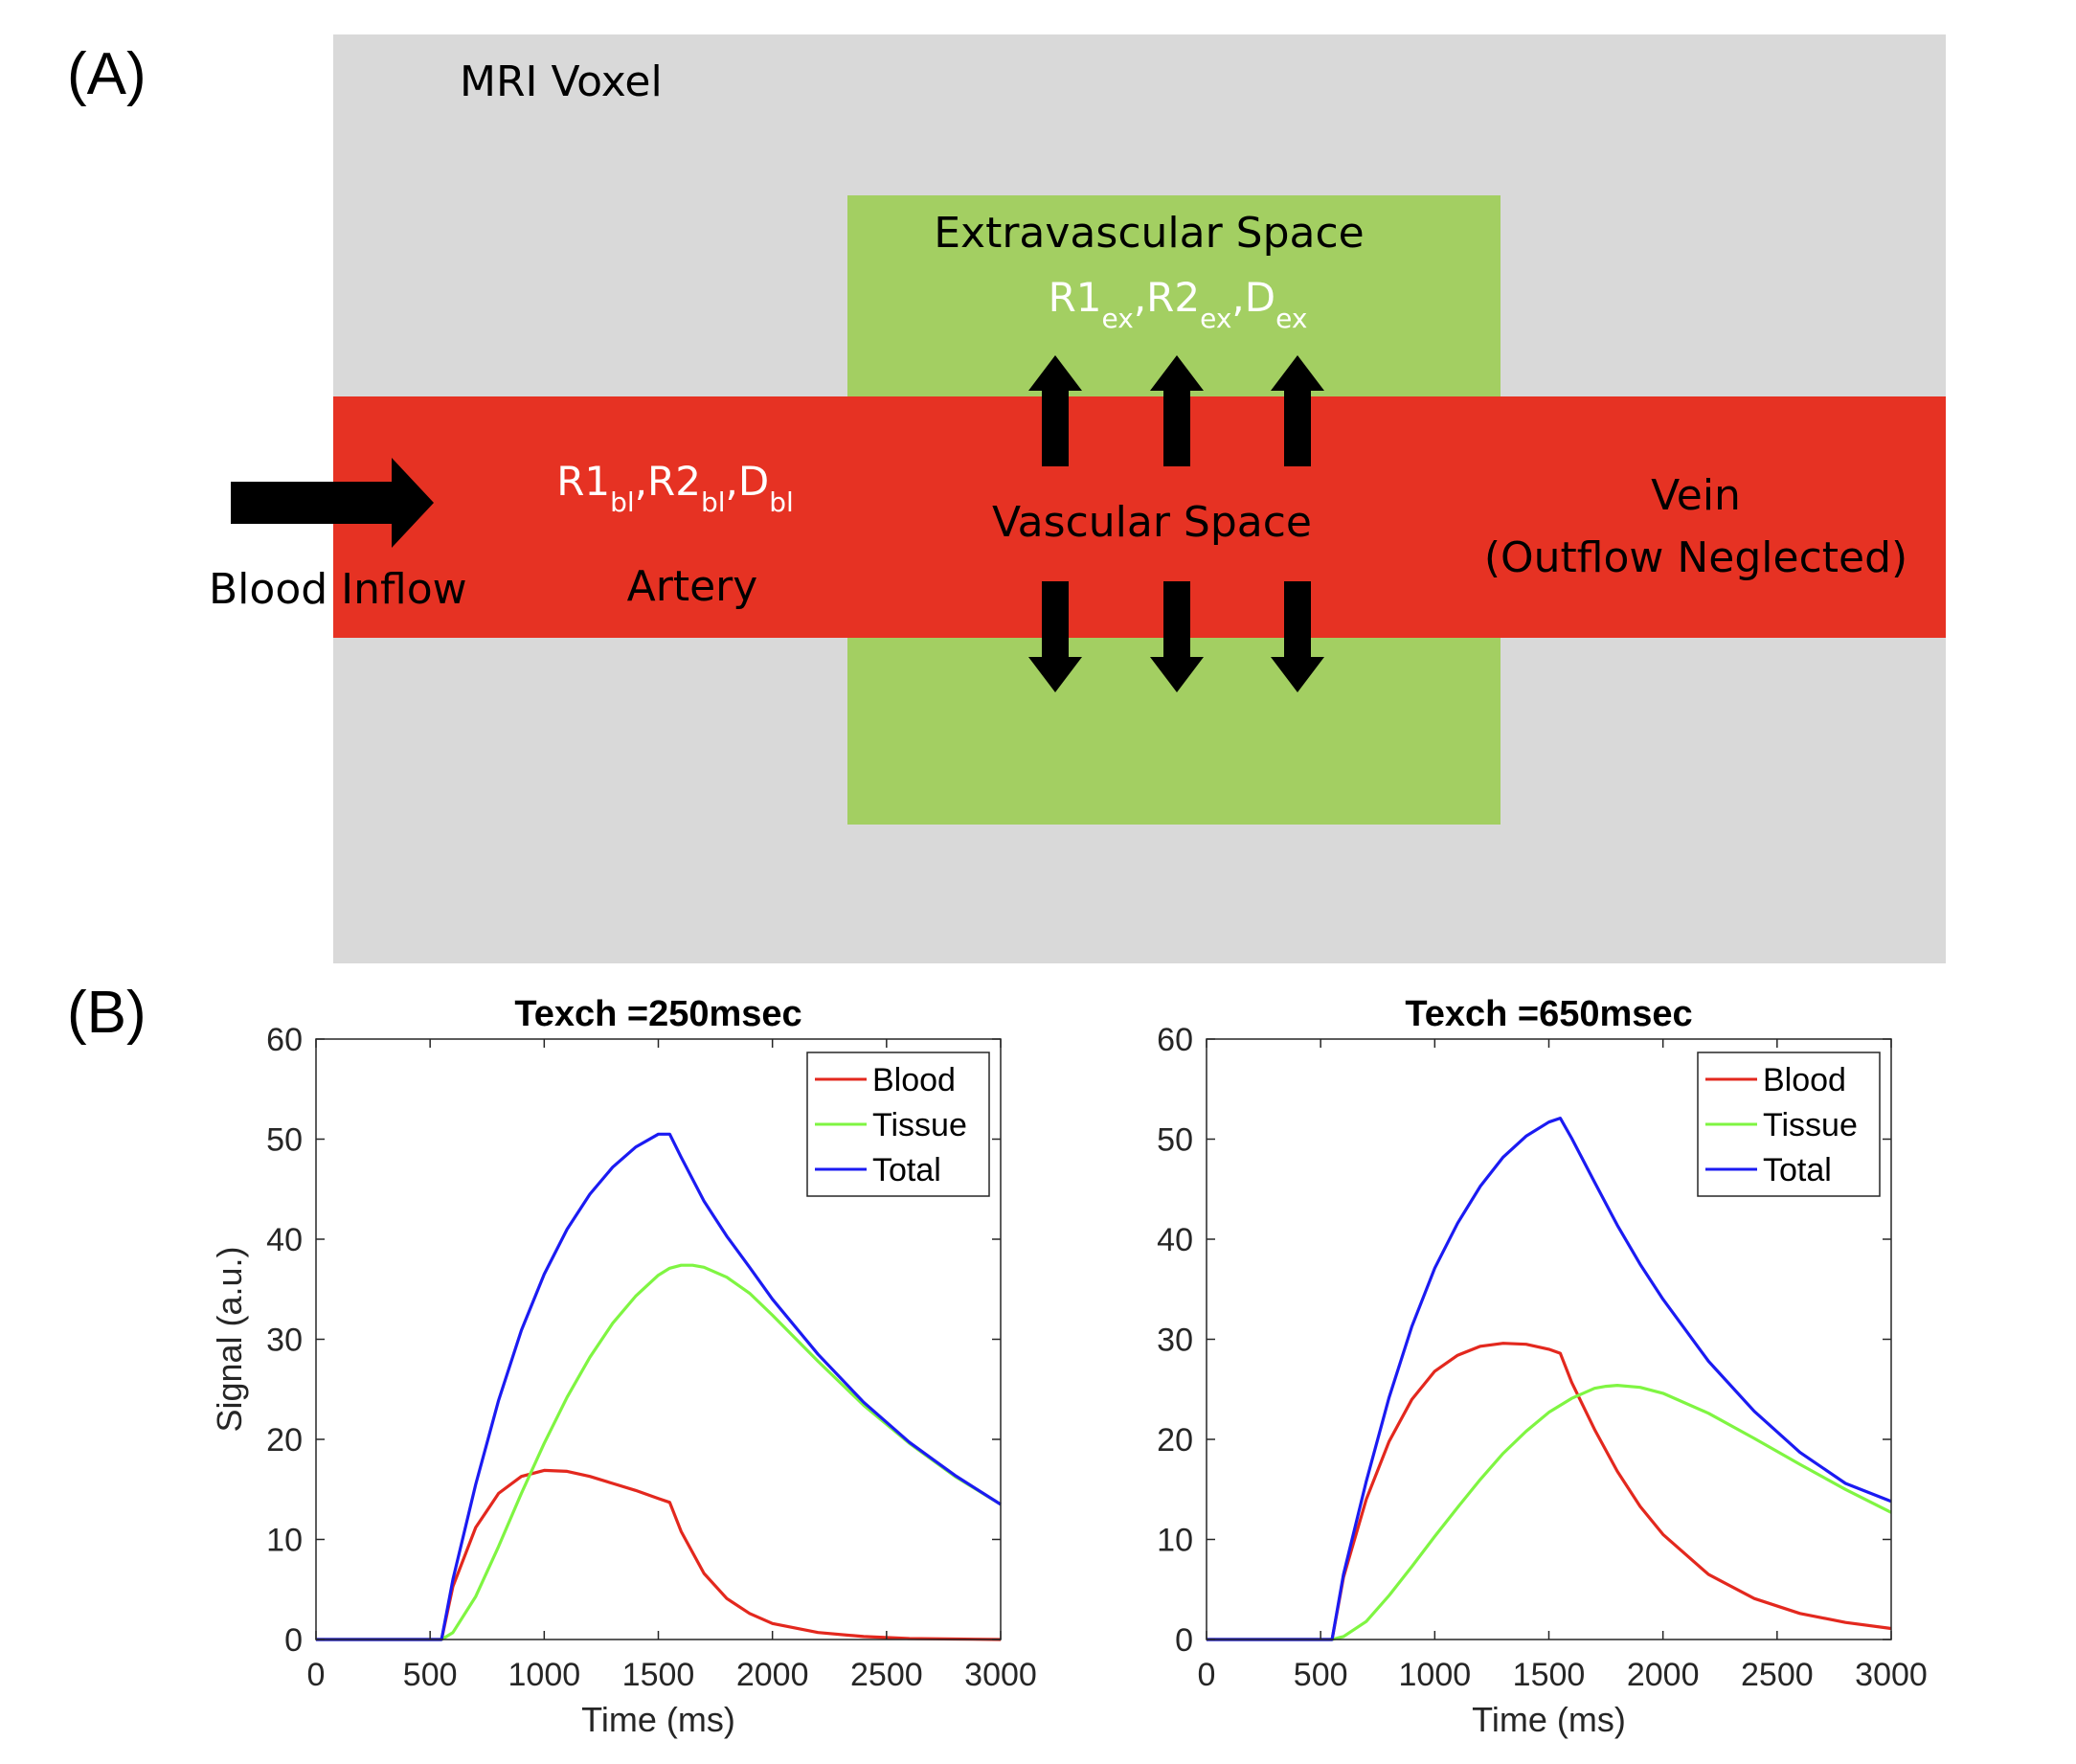  Describe the element at coordinates (657, 1014) in the screenshot. I see `chart-title: Texch =250msec` at that location.